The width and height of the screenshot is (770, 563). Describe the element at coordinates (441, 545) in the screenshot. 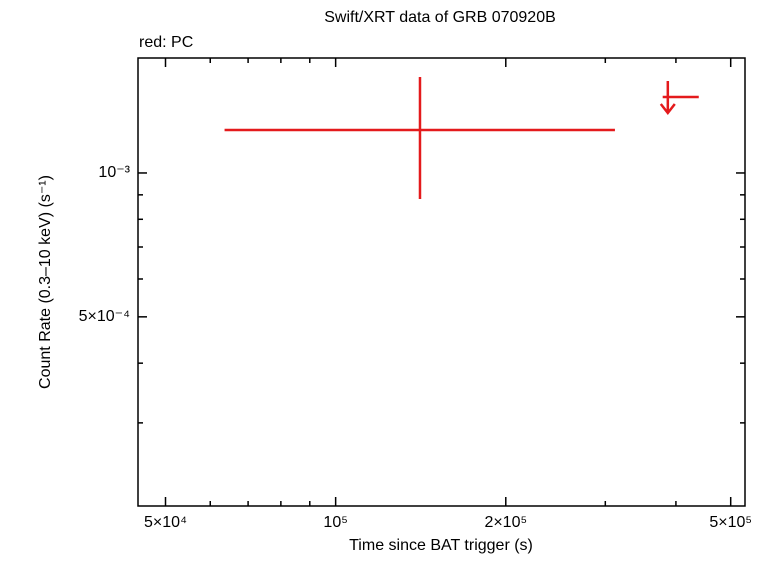

I see `x-axis-label: Time since BAT trigger (s)` at that location.